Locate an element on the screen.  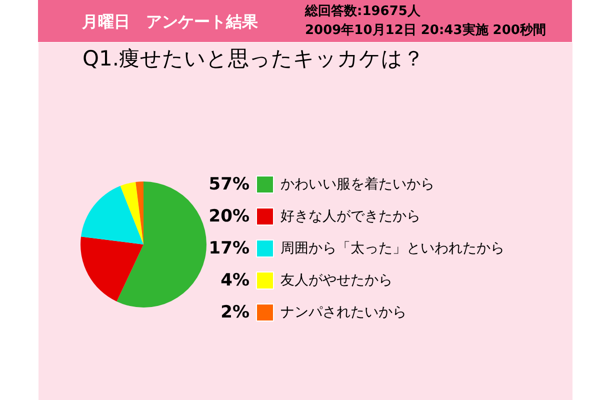
data-label: 2% is located at coordinates (235, 312).